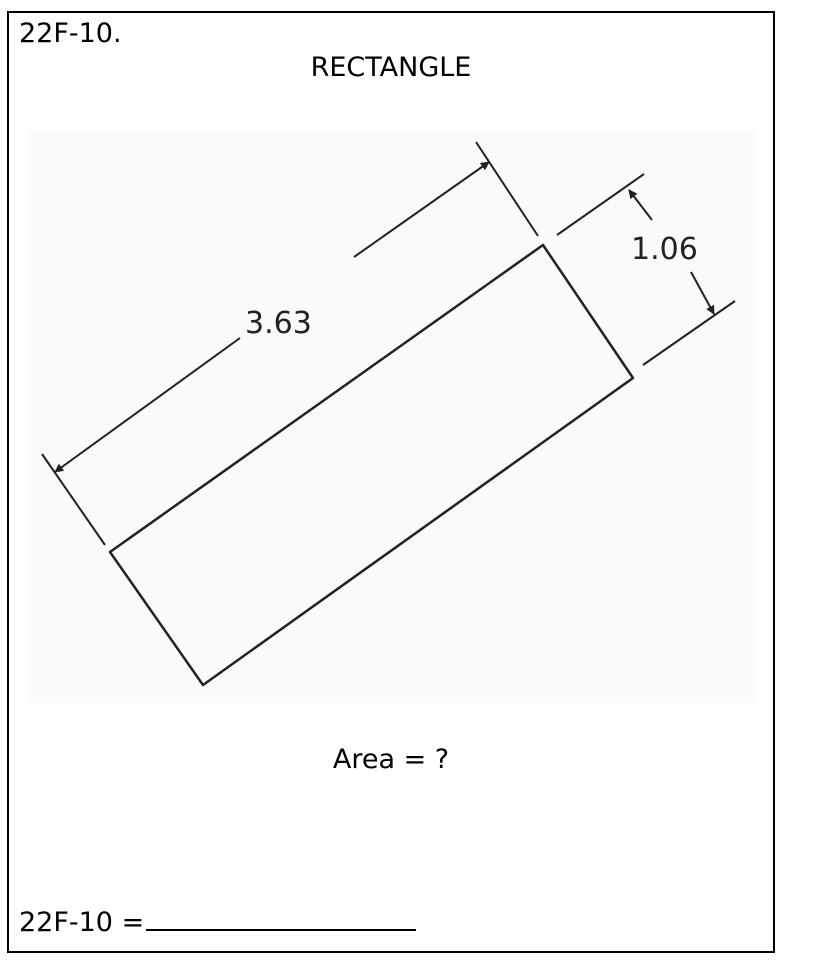 This screenshot has height=960, width=836. I want to click on length-dimension-line-lower, so click(147, 405).